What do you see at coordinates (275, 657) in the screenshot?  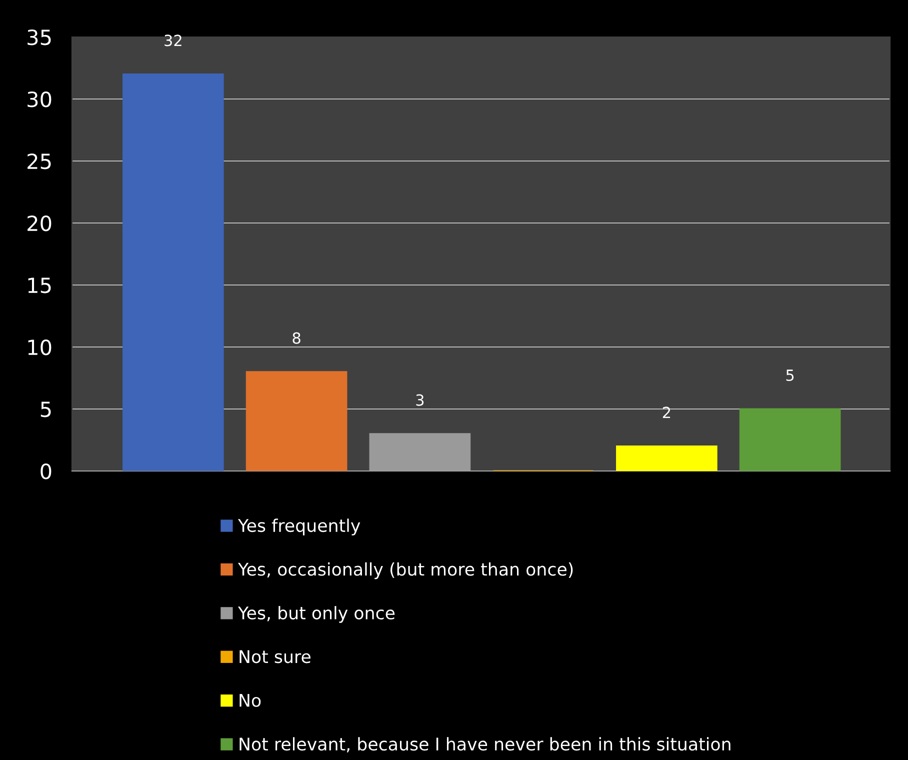 I see `legend-label: Not sure` at bounding box center [275, 657].